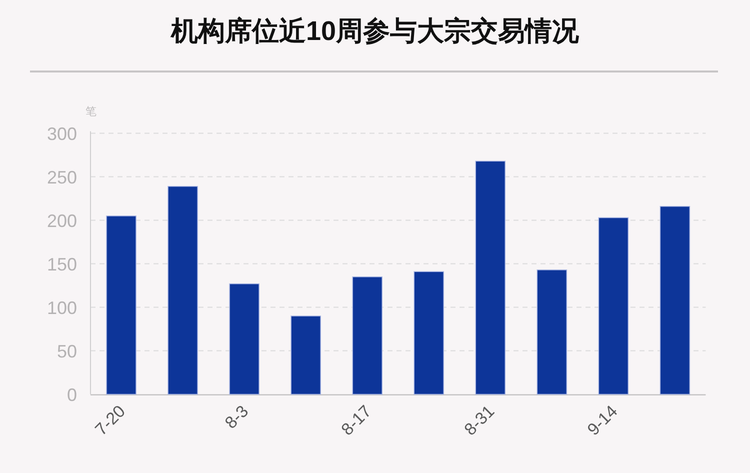 The image size is (750, 473). Describe the element at coordinates (236, 417) in the screenshot. I see `x-tick: 8-3` at that location.